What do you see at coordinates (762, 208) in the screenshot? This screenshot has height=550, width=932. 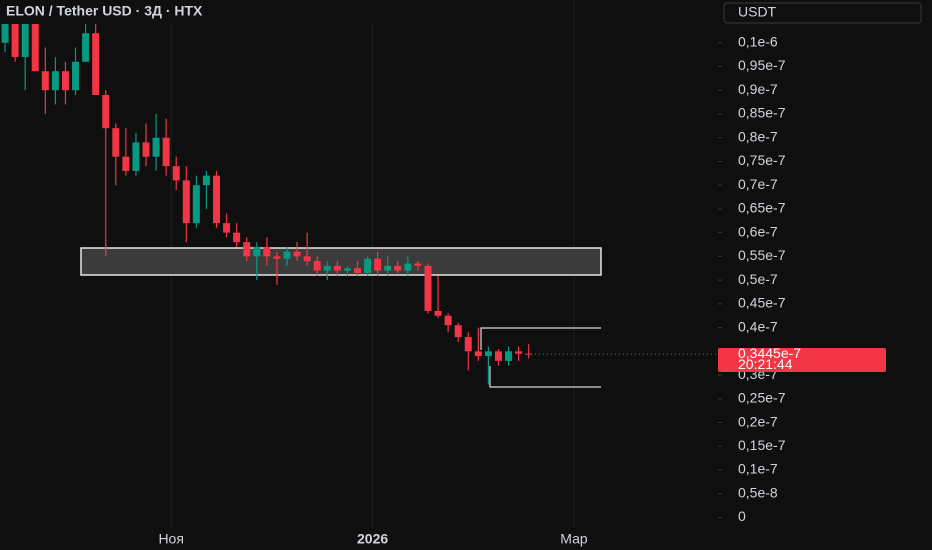 I see `y-tick-label: 0,65e-7` at bounding box center [762, 208].